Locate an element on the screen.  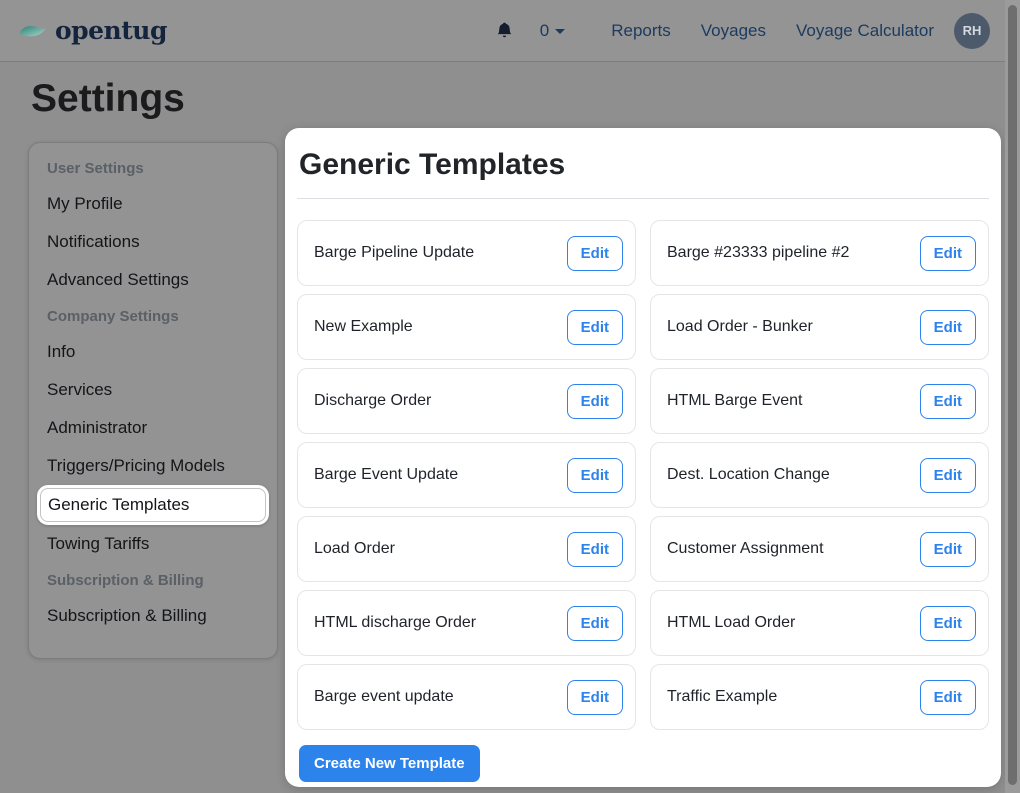
opentug-logo-icon is located at coordinates (33, 31).